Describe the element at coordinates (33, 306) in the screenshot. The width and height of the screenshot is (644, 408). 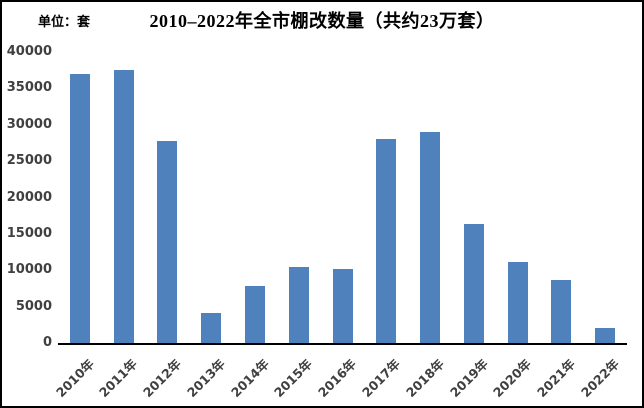
I see `y-tick-label: 5000` at that location.